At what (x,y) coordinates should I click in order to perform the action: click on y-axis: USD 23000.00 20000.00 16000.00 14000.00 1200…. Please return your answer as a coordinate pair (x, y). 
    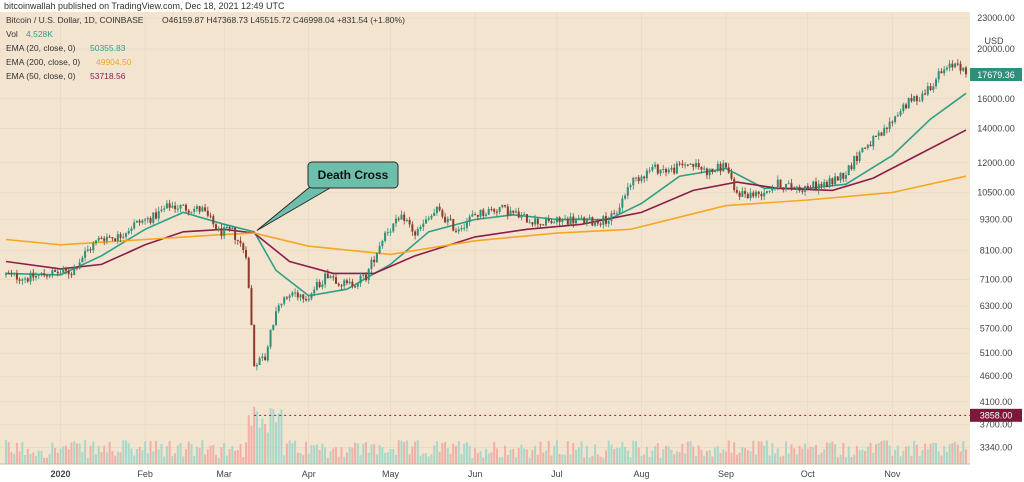
    Looking at the image, I should click on (997, 247).